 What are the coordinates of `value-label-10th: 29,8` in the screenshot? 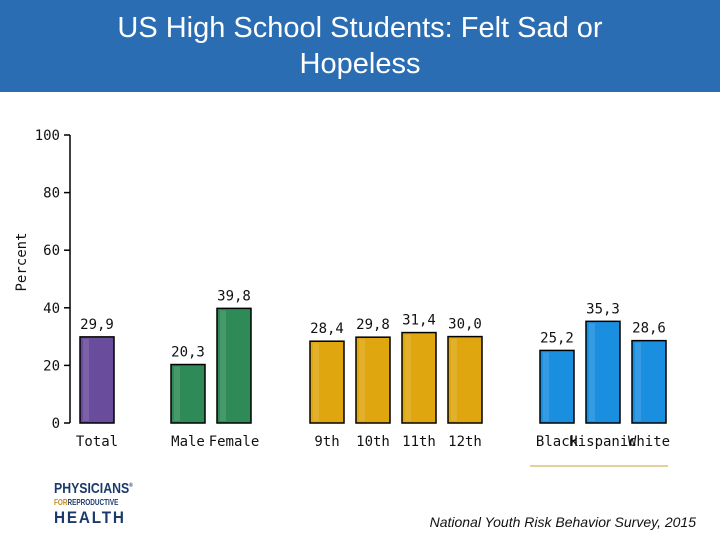 It's located at (373, 325).